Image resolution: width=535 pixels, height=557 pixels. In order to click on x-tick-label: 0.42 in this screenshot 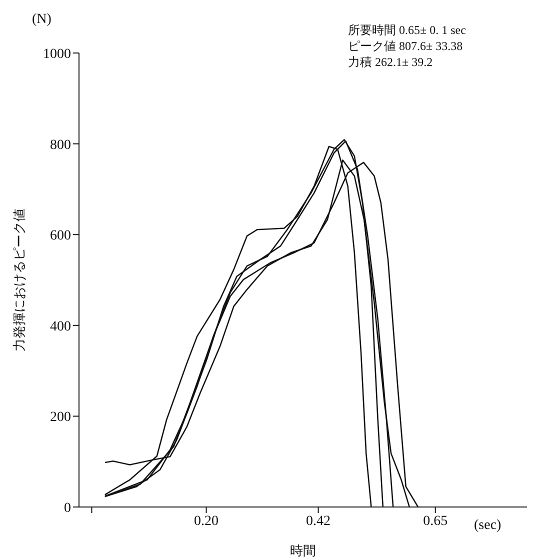, I will do `click(318, 521)`.